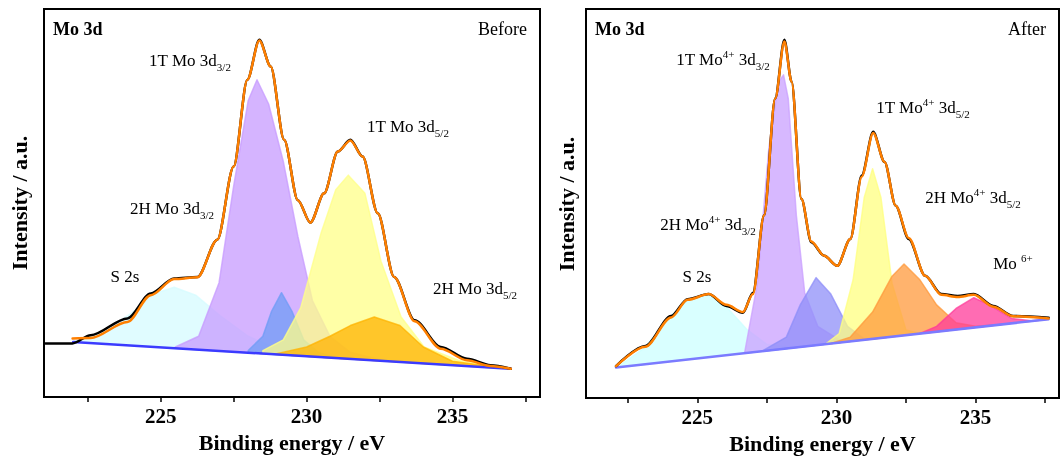 This screenshot has width=1061, height=461. What do you see at coordinates (503, 29) in the screenshot?
I see `chart-subtitle: Before` at bounding box center [503, 29].